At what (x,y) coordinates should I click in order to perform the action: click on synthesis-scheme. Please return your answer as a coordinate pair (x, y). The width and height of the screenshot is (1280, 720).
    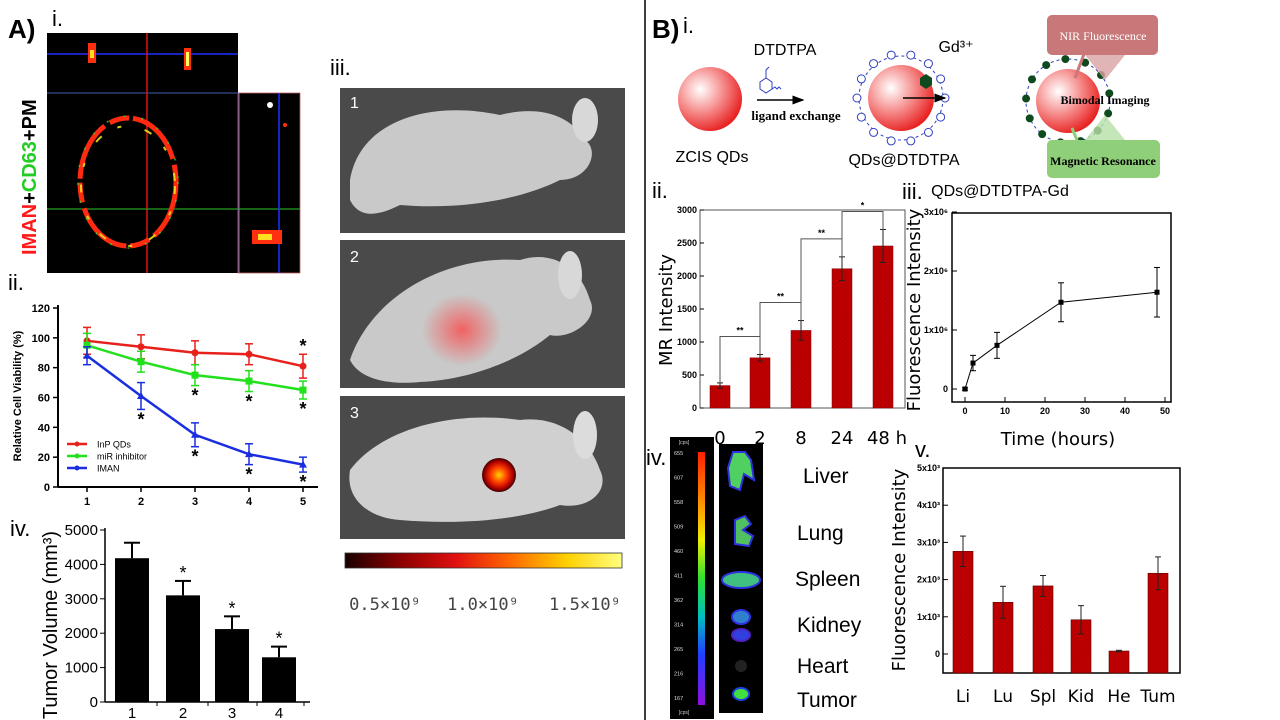
    Looking at the image, I should click on (919, 96).